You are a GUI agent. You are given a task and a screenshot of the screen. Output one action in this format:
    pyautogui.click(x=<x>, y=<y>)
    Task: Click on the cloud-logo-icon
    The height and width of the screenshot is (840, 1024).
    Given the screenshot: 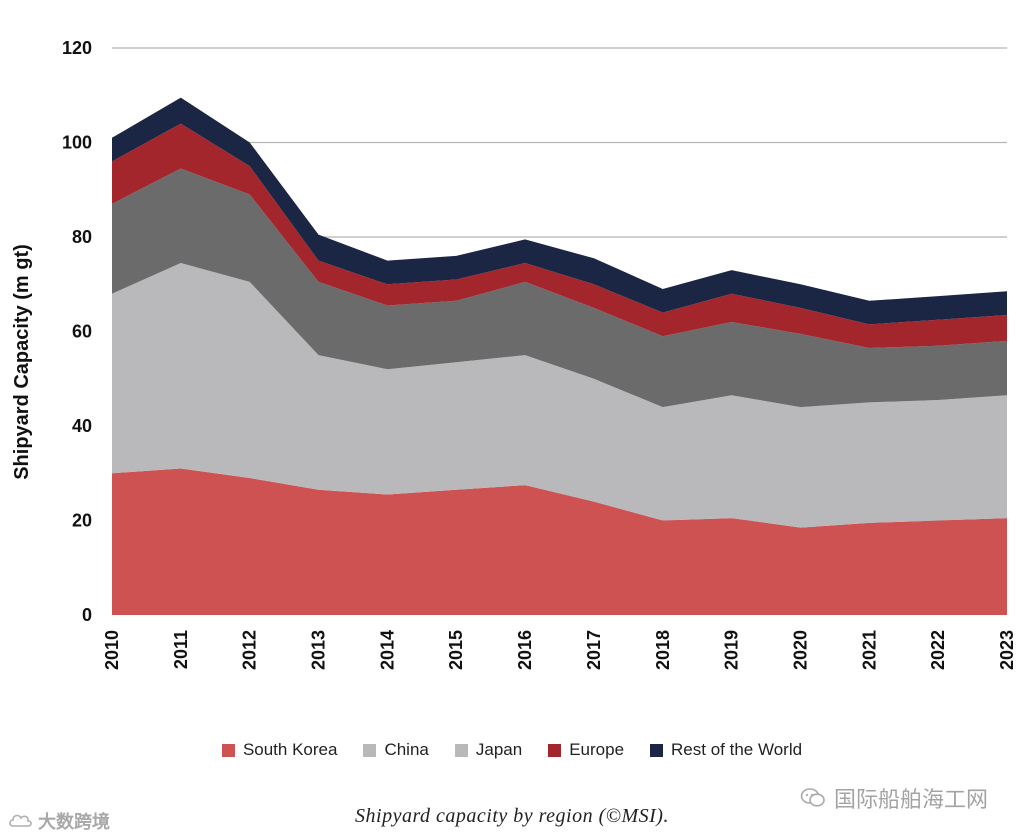 What is the action you would take?
    pyautogui.click(x=20, y=820)
    